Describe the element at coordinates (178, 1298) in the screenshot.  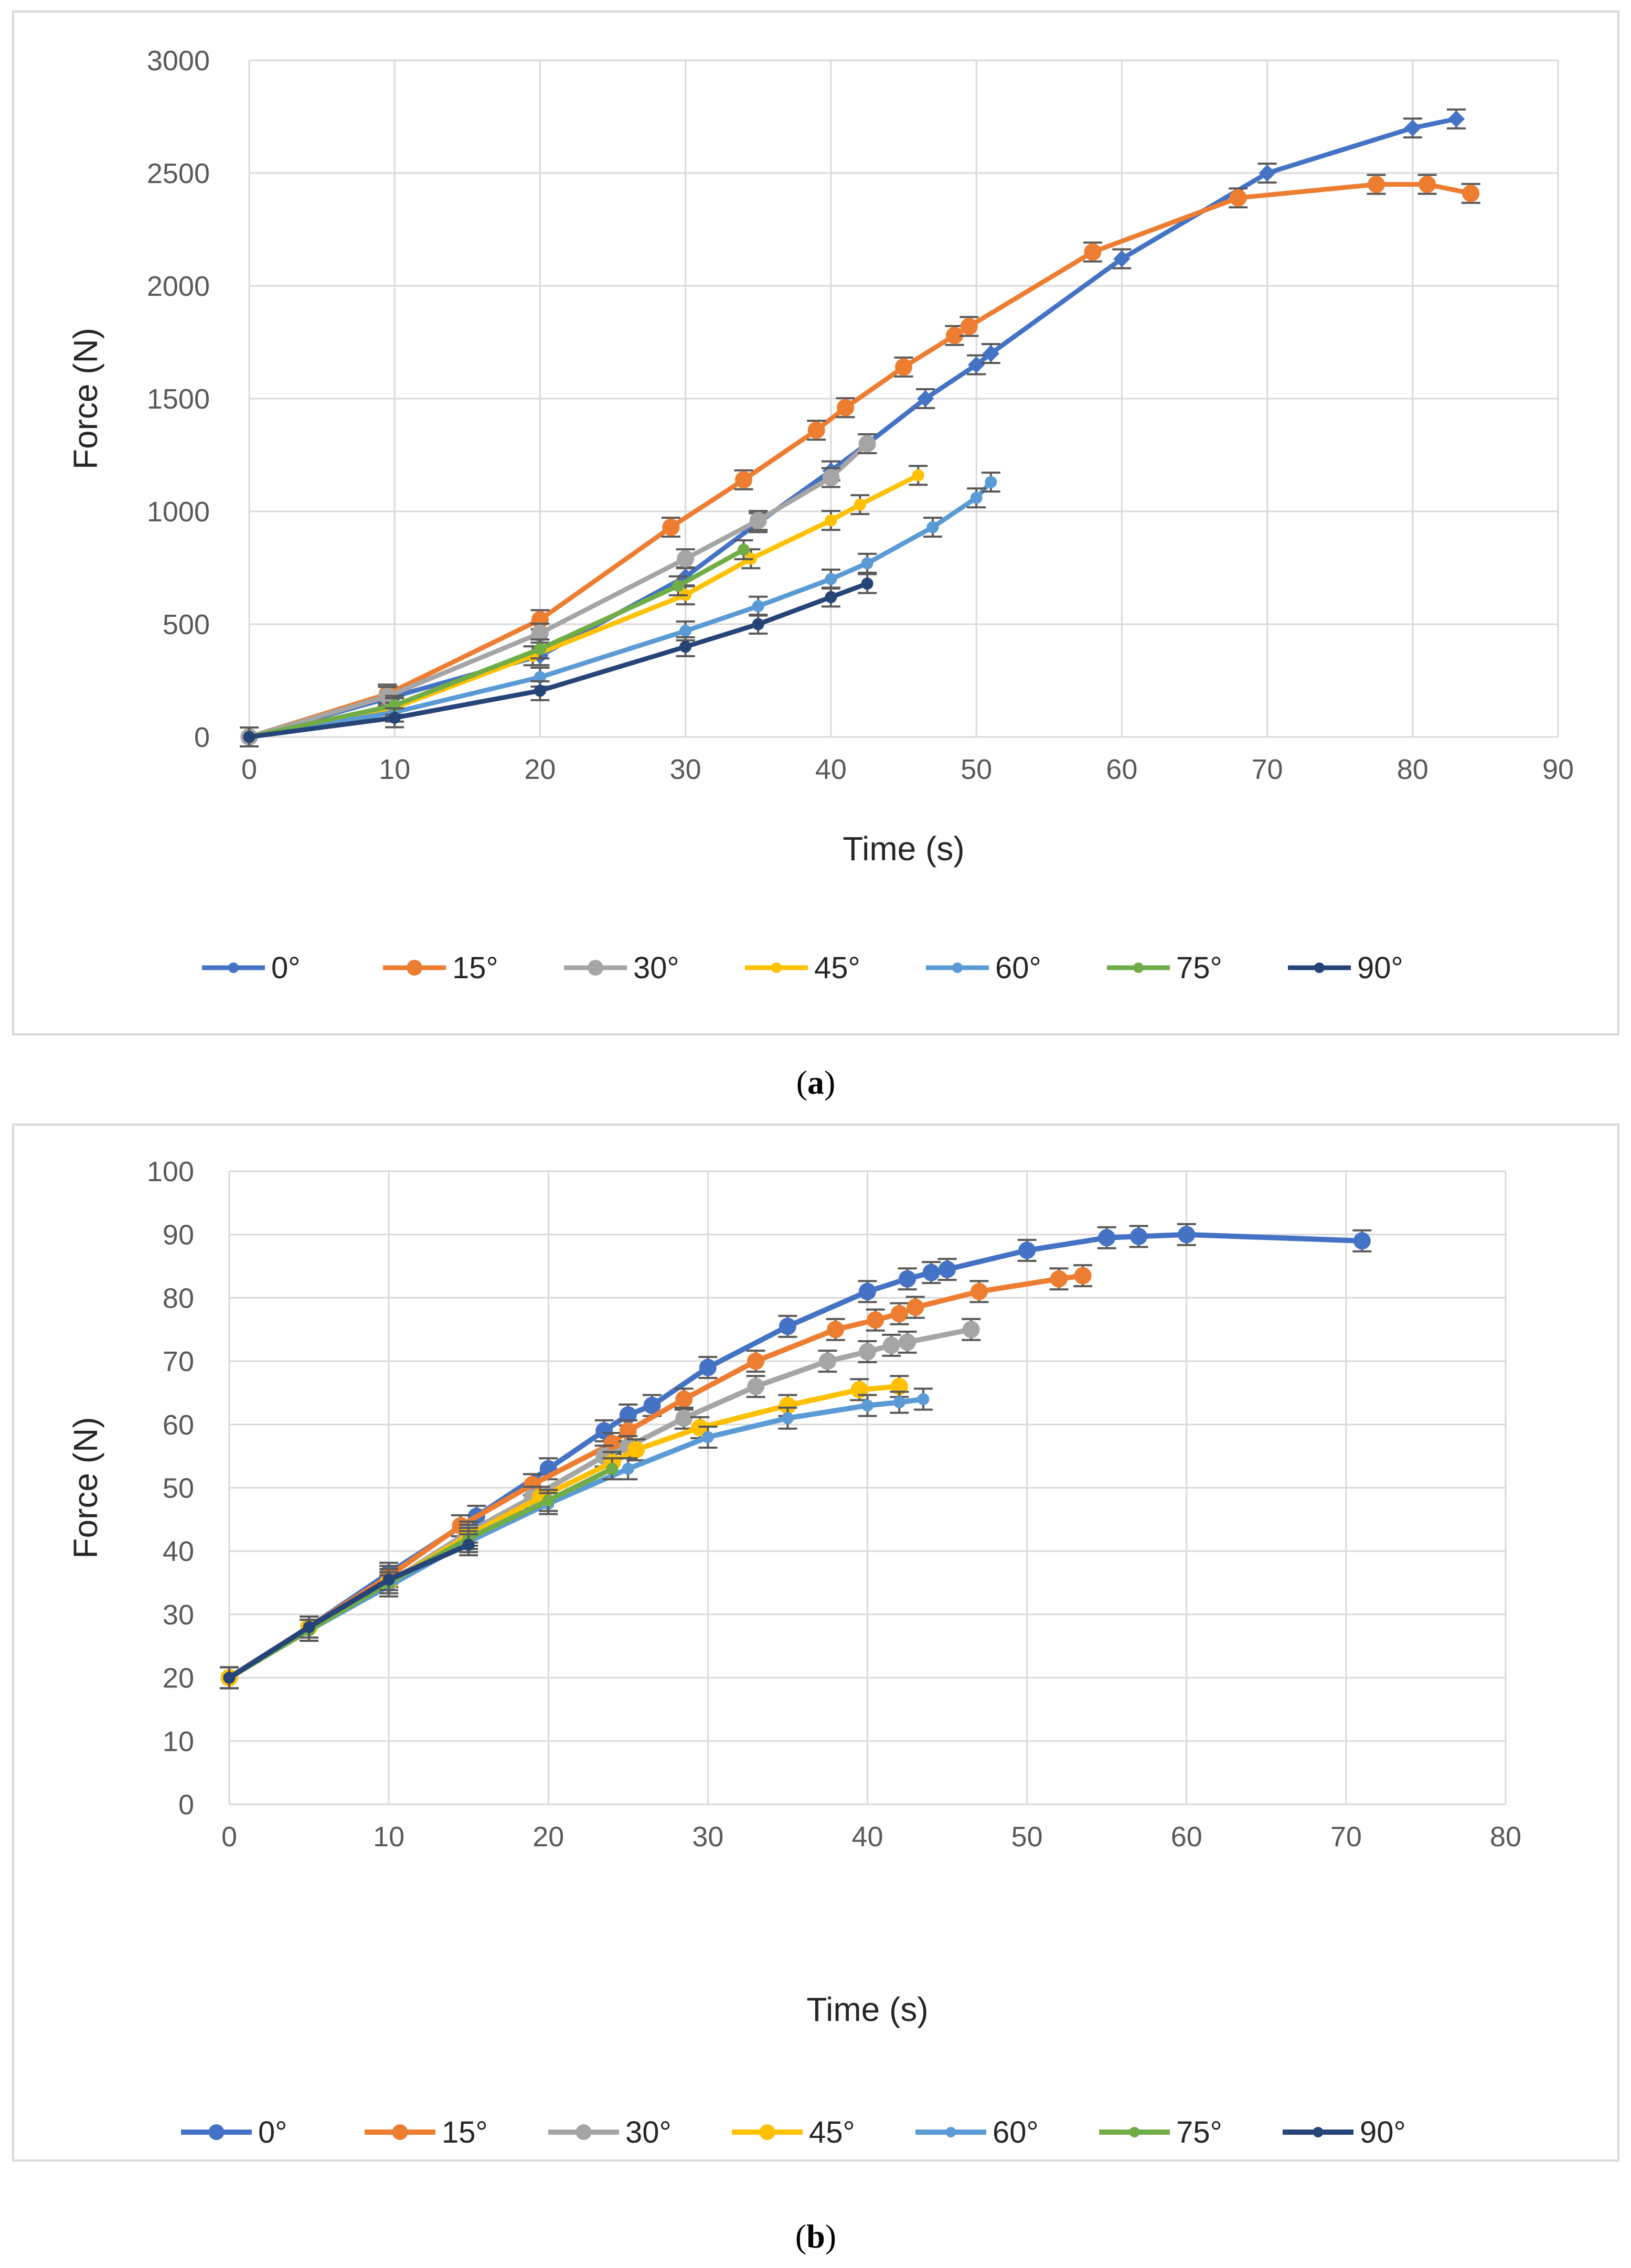
I see `y-tick-label: 80` at that location.